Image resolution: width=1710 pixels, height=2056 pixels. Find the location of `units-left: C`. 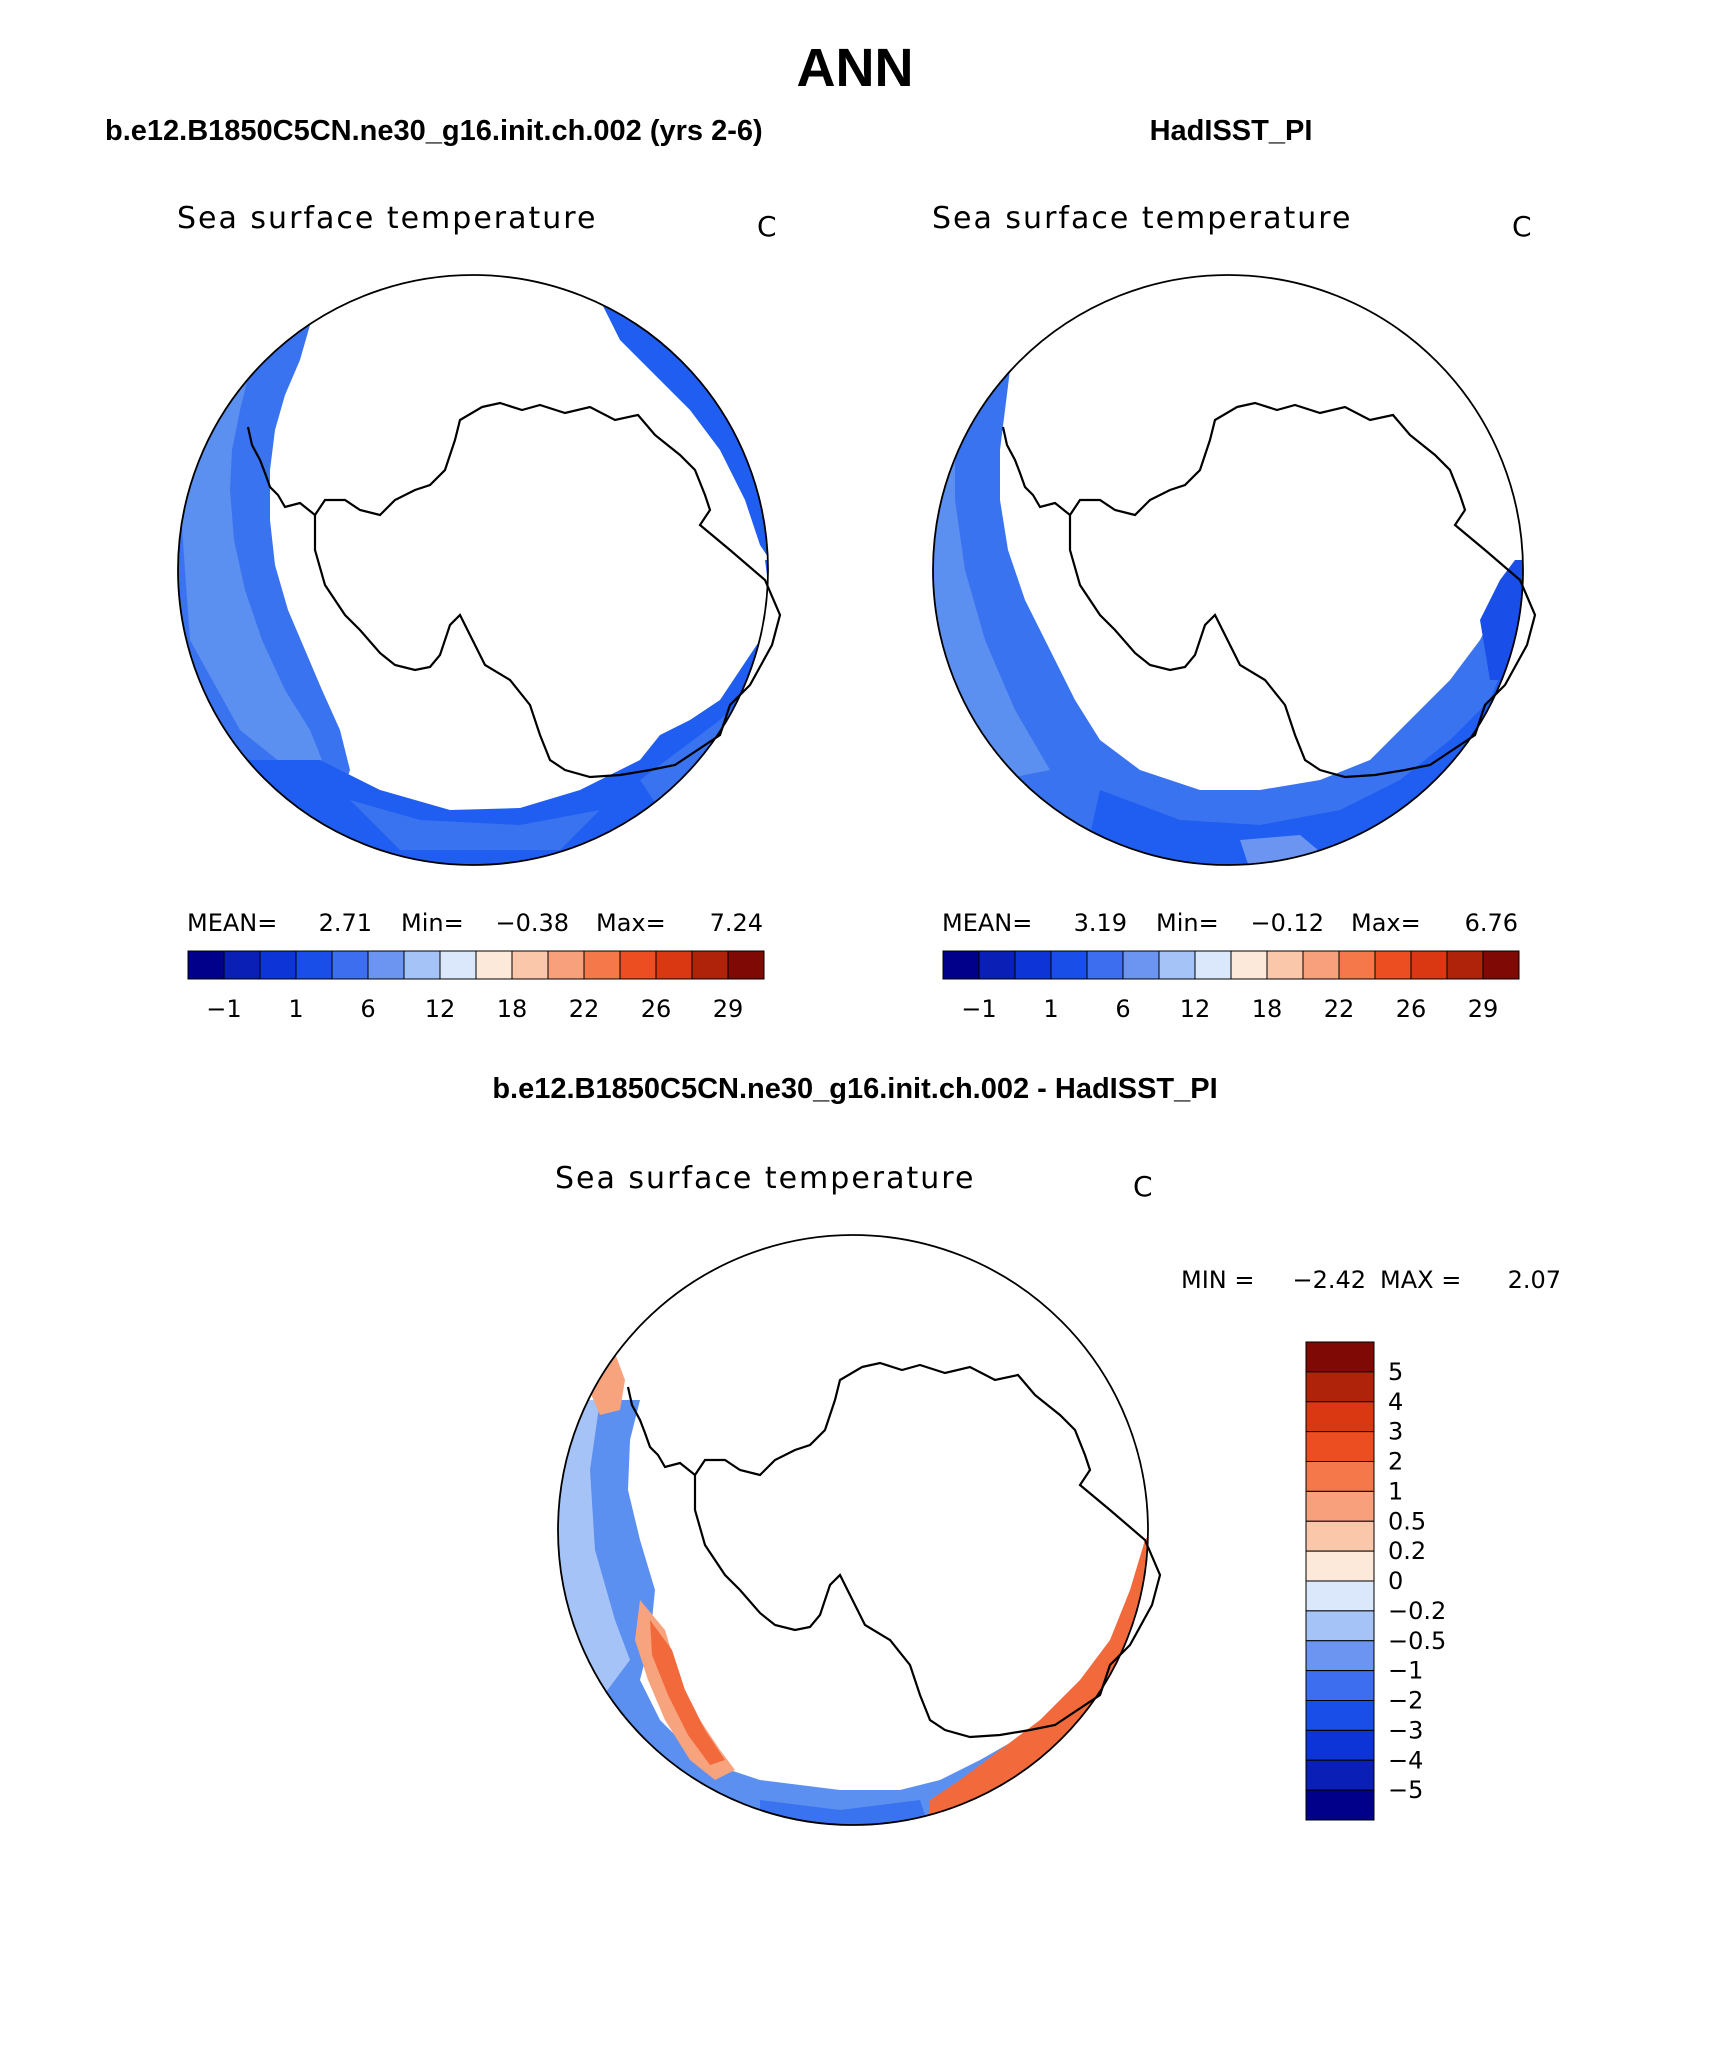

units-left: C is located at coordinates (767, 226).